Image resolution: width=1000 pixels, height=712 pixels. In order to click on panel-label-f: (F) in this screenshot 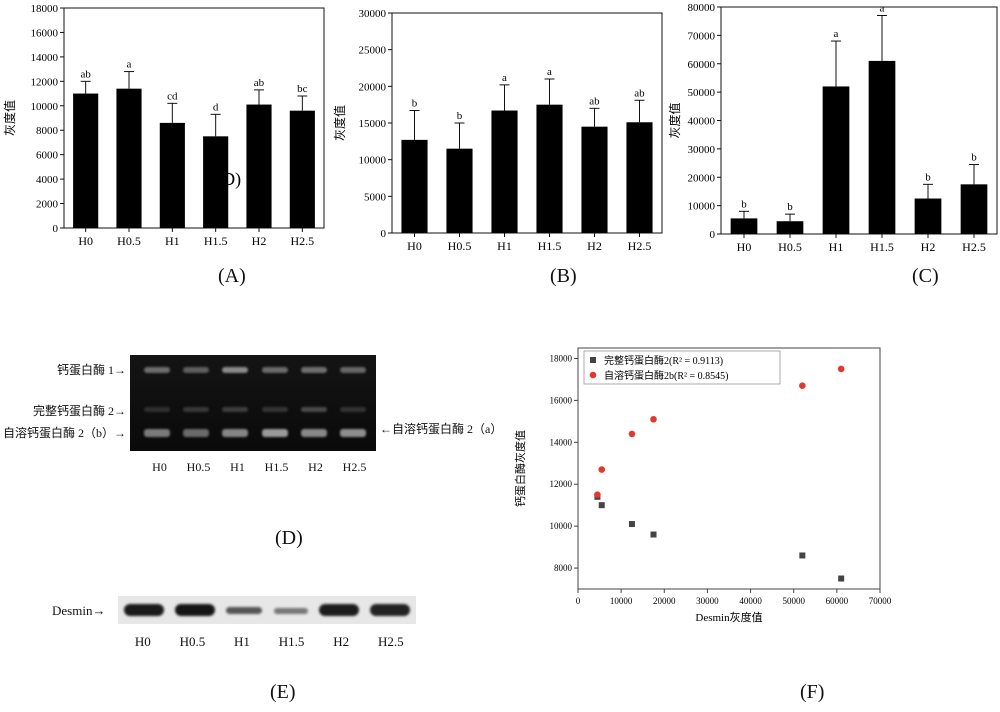, I will do `click(812, 692)`.